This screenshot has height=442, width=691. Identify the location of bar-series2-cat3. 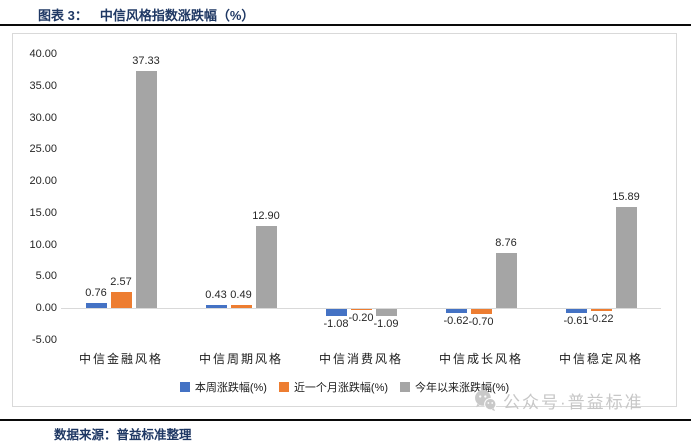
(506, 280).